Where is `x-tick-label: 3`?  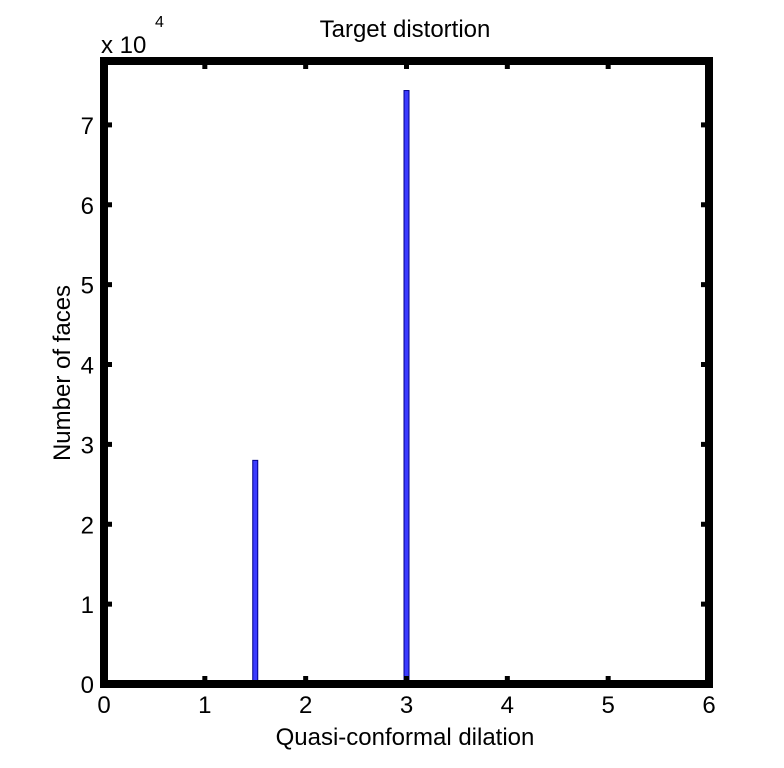 x-tick-label: 3 is located at coordinates (406, 705).